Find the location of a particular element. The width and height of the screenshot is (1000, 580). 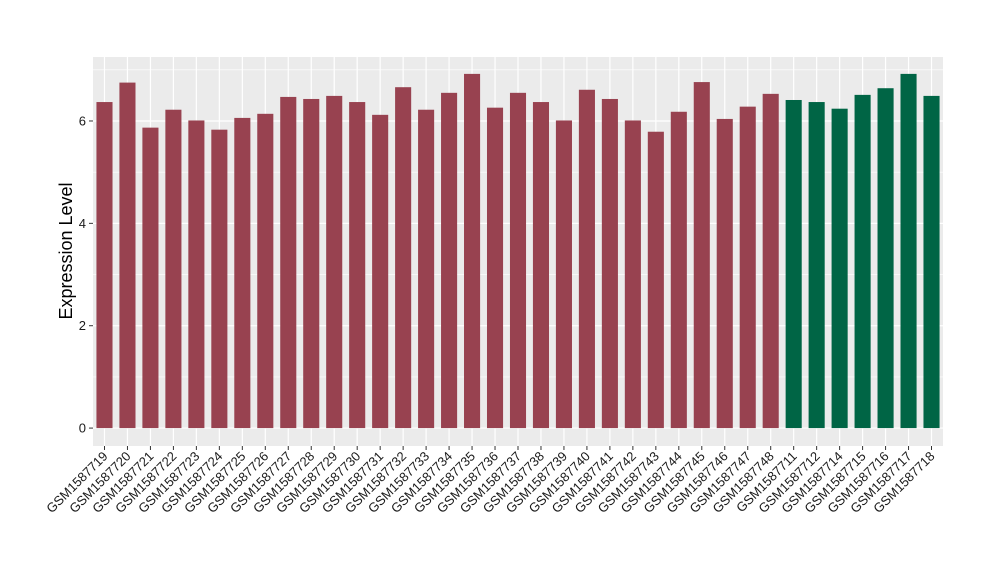

bar-GSM1587724 is located at coordinates (219, 279).